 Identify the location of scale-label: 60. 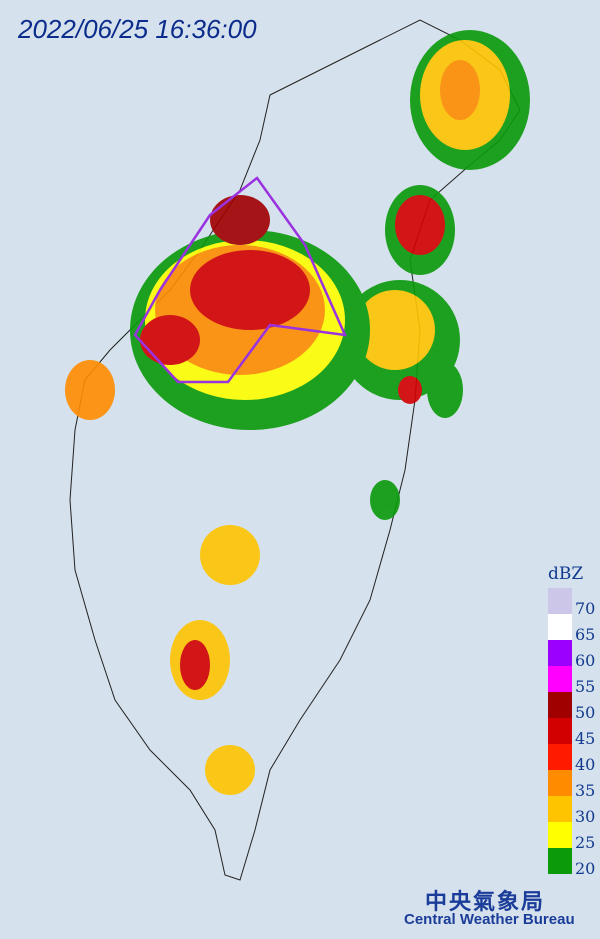
(585, 660).